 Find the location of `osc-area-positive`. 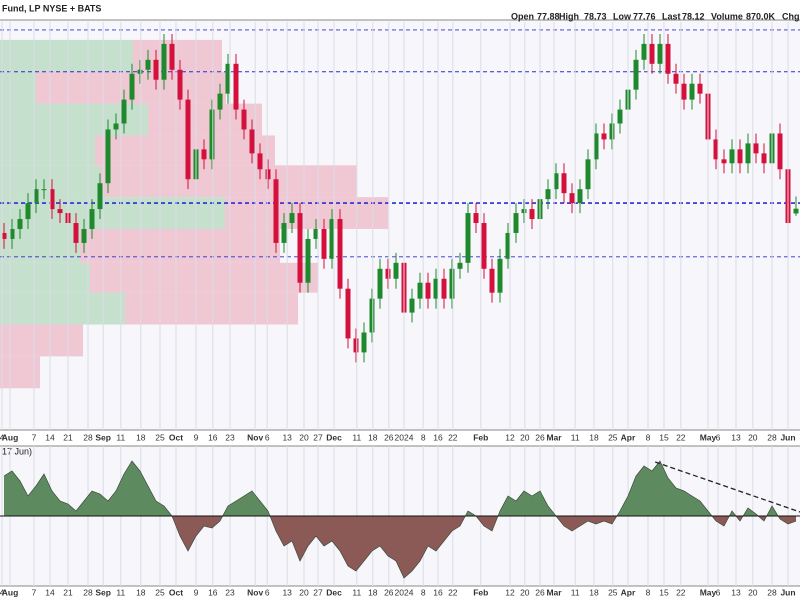

osc-area-positive is located at coordinates (400, 488).